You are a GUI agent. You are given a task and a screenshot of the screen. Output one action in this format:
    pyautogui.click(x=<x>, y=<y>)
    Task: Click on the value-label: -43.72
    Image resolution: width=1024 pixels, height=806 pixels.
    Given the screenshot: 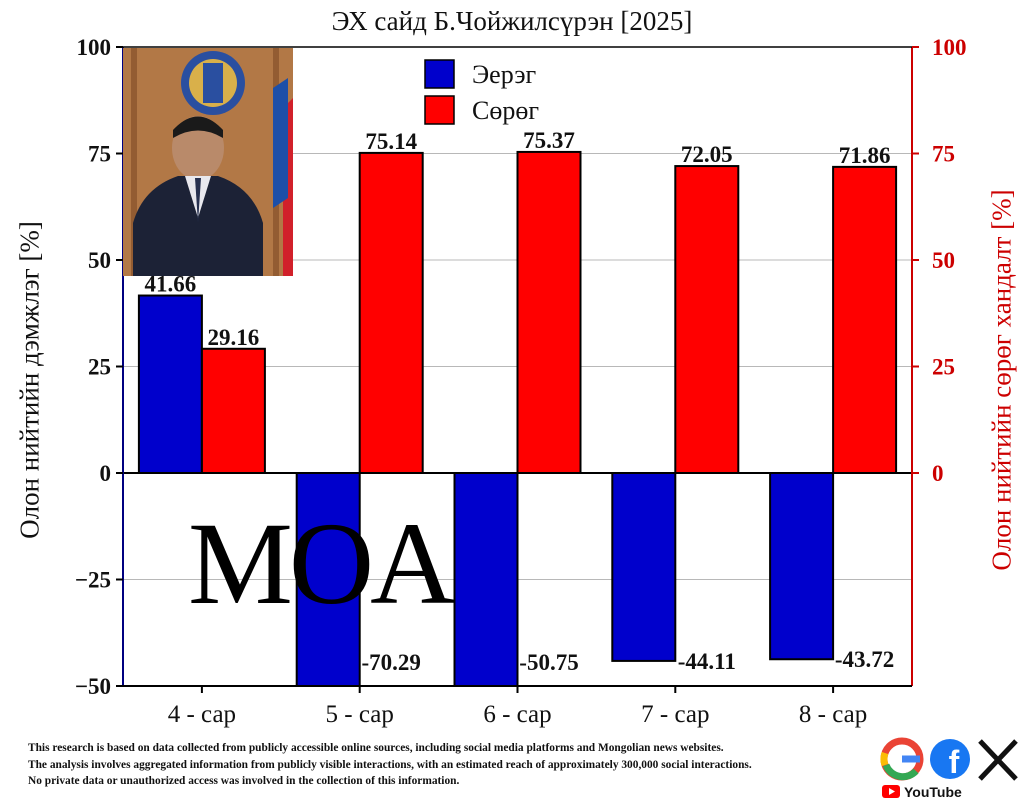 What is the action you would take?
    pyautogui.click(x=864, y=659)
    